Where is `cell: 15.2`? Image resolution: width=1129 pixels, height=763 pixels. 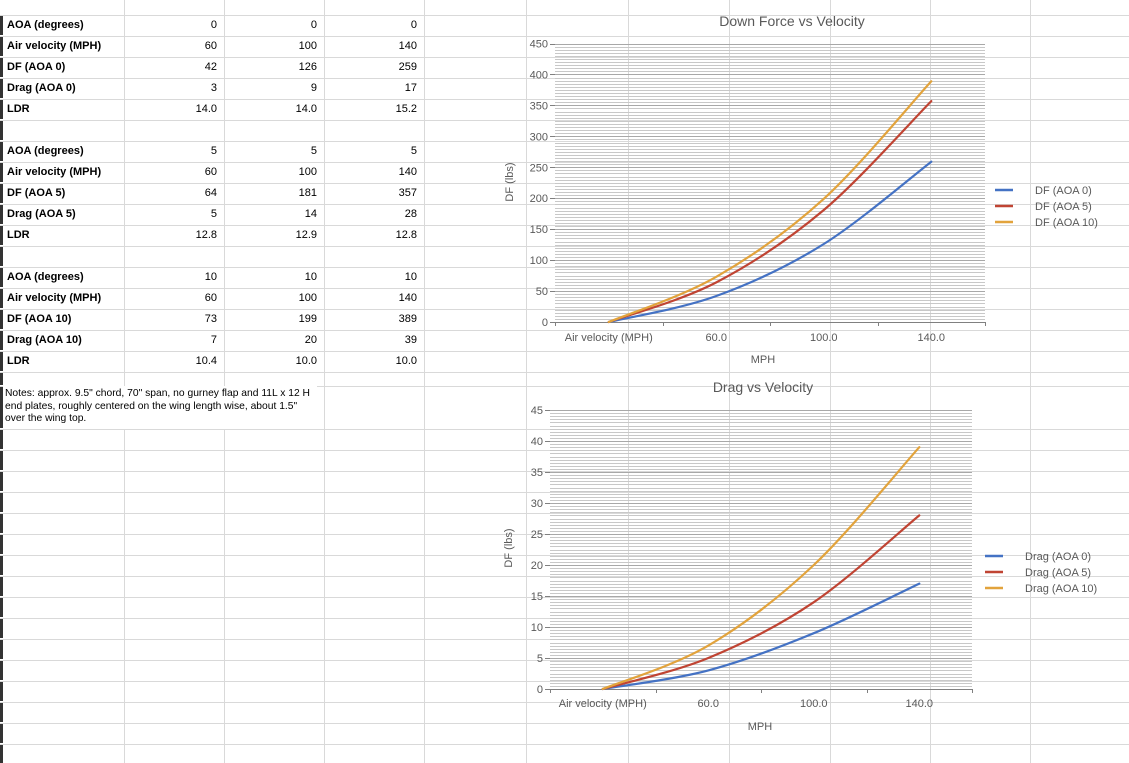
cell: 15.2 is located at coordinates (406, 109).